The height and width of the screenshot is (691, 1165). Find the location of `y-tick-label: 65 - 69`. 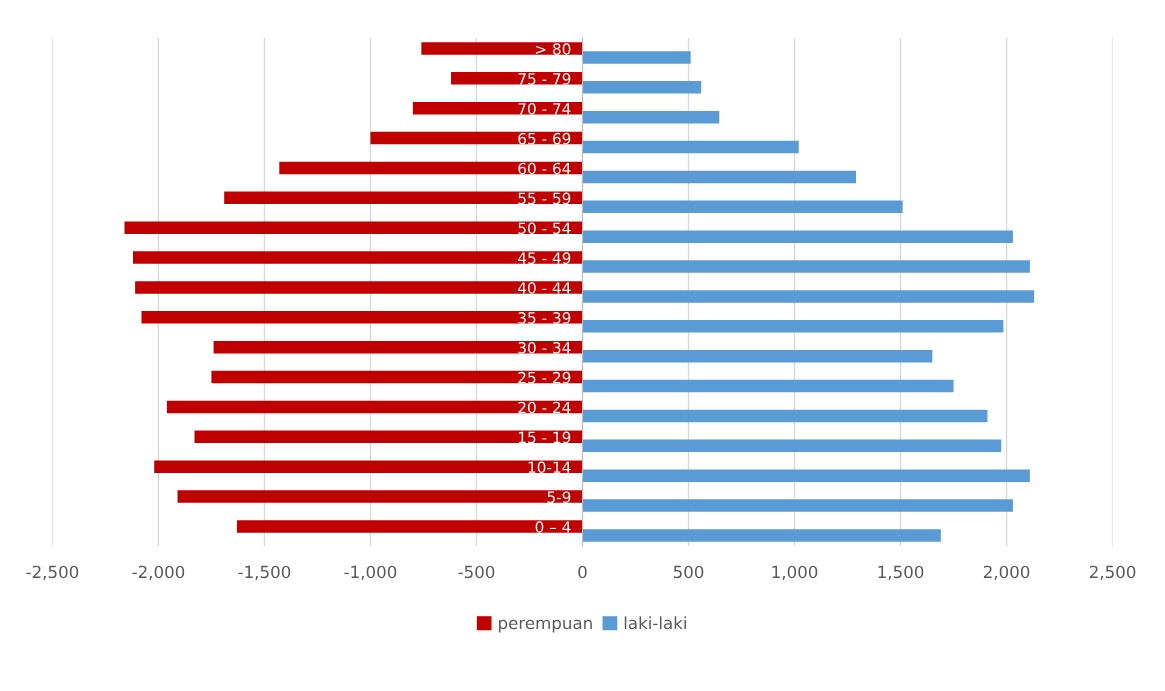

y-tick-label: 65 - 69 is located at coordinates (544, 138).